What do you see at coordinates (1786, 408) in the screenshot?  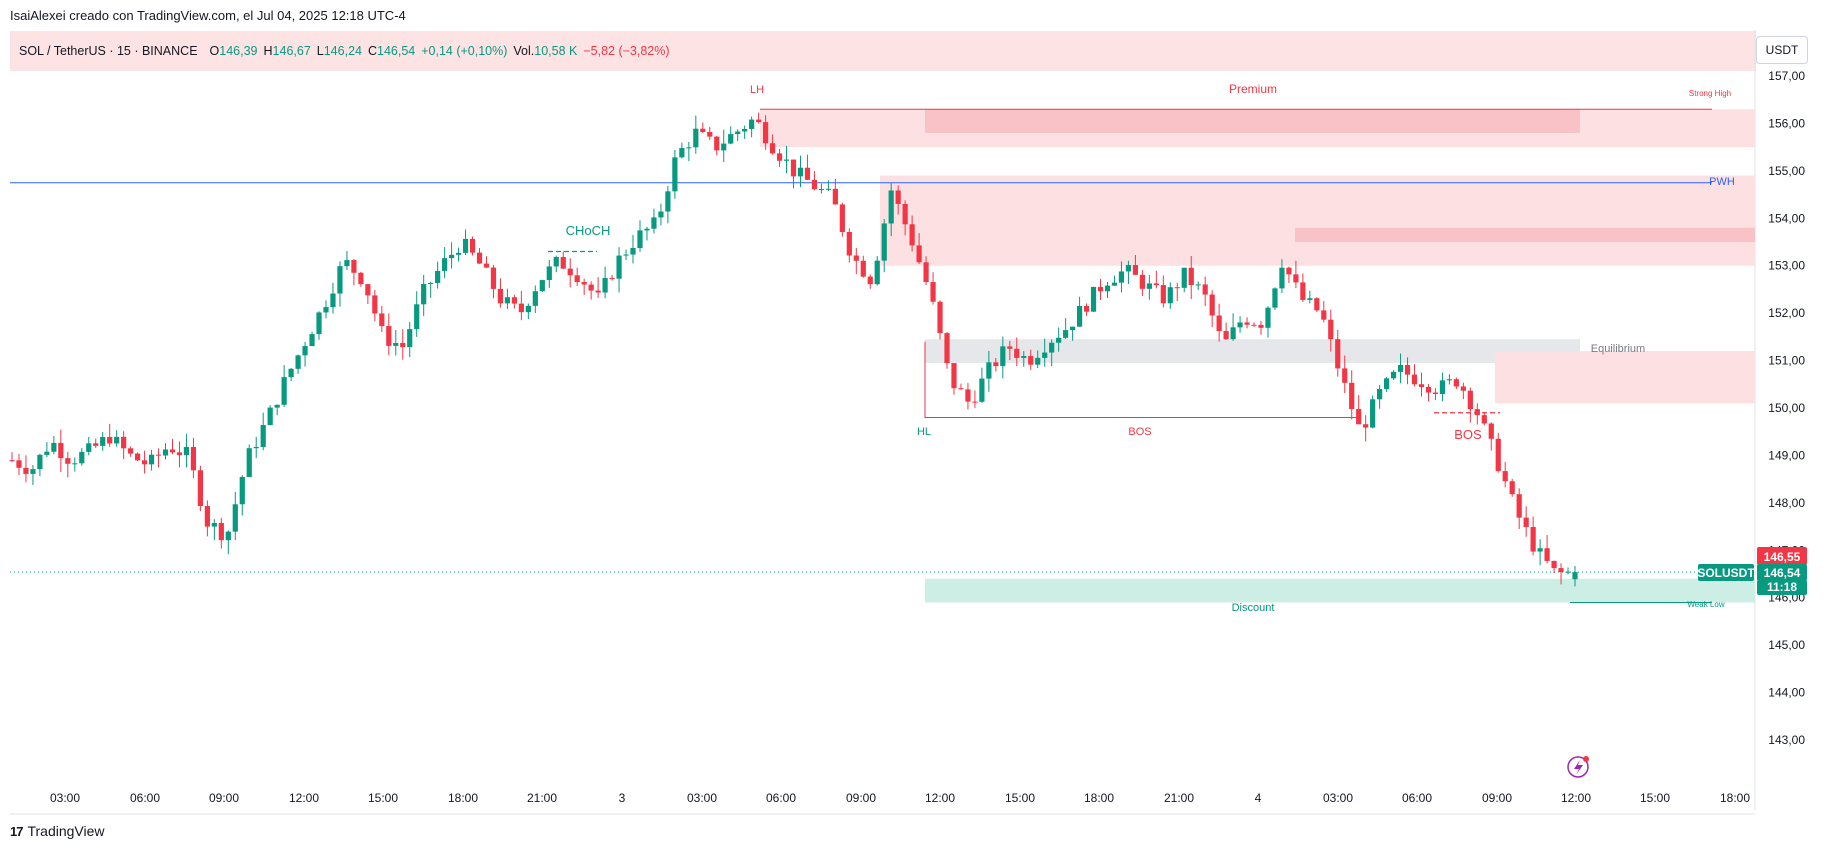 I see `price-tick-label: 150,00` at bounding box center [1786, 408].